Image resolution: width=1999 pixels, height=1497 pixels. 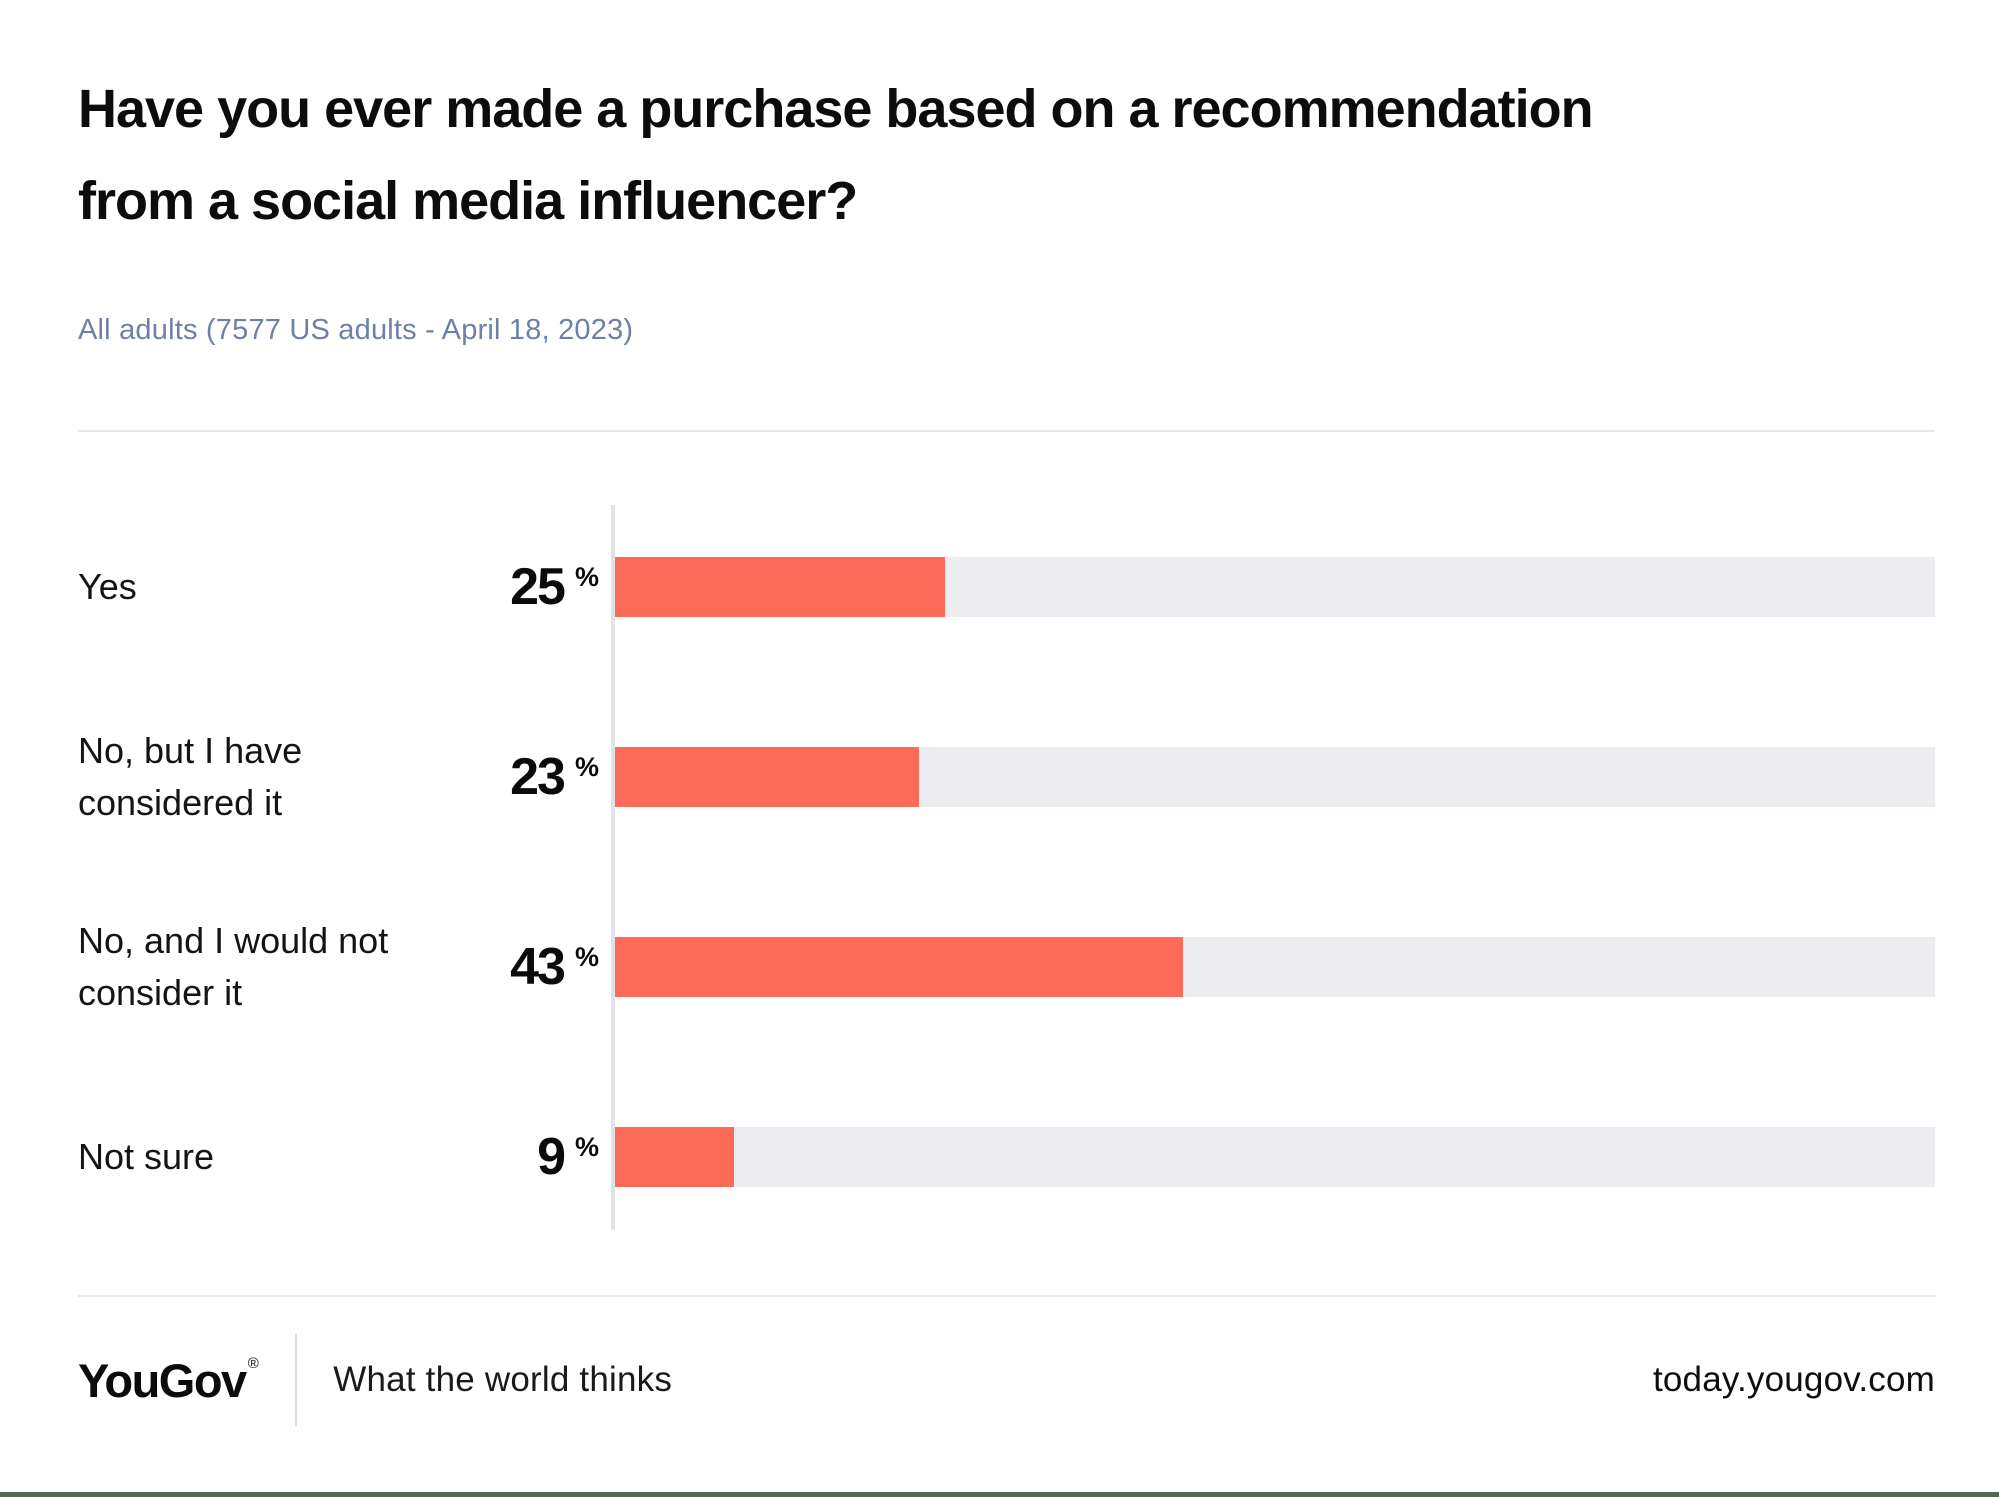 I want to click on value-label: 25 %, so click(x=554, y=587).